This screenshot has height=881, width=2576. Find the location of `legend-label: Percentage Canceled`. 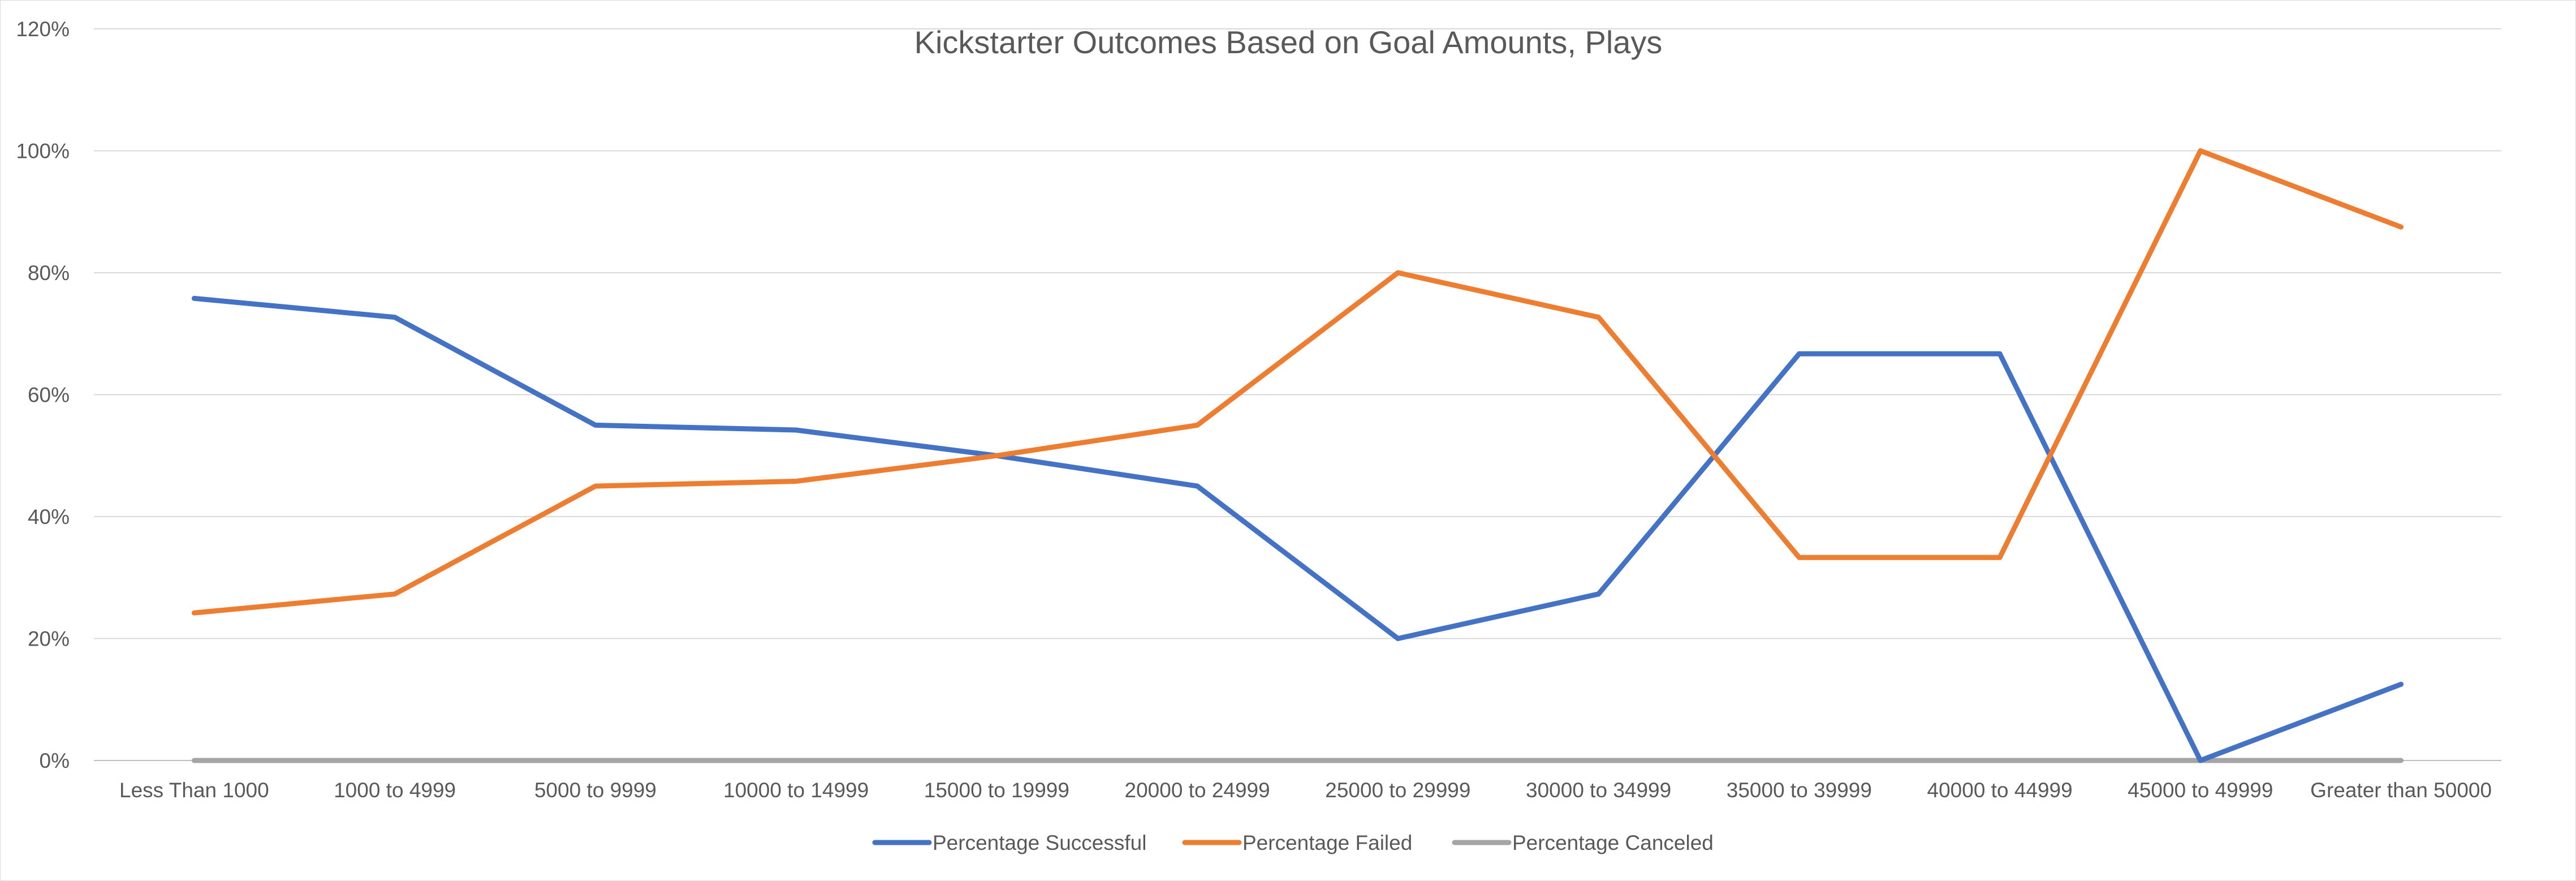

legend-label: Percentage Canceled is located at coordinates (1613, 842).